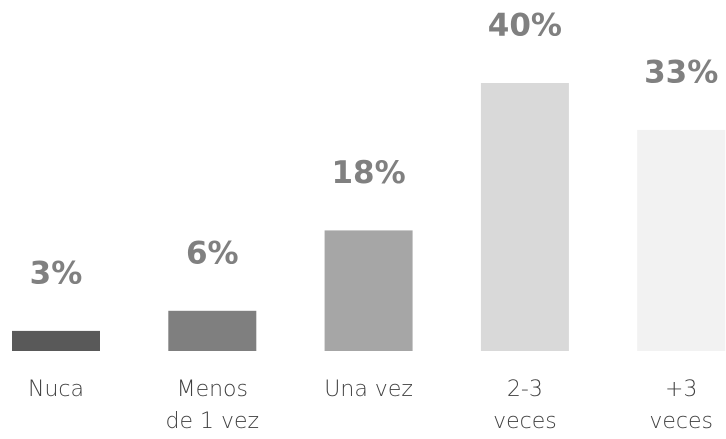 The width and height of the screenshot is (726, 439). I want to click on value-label: 3%, so click(56, 273).